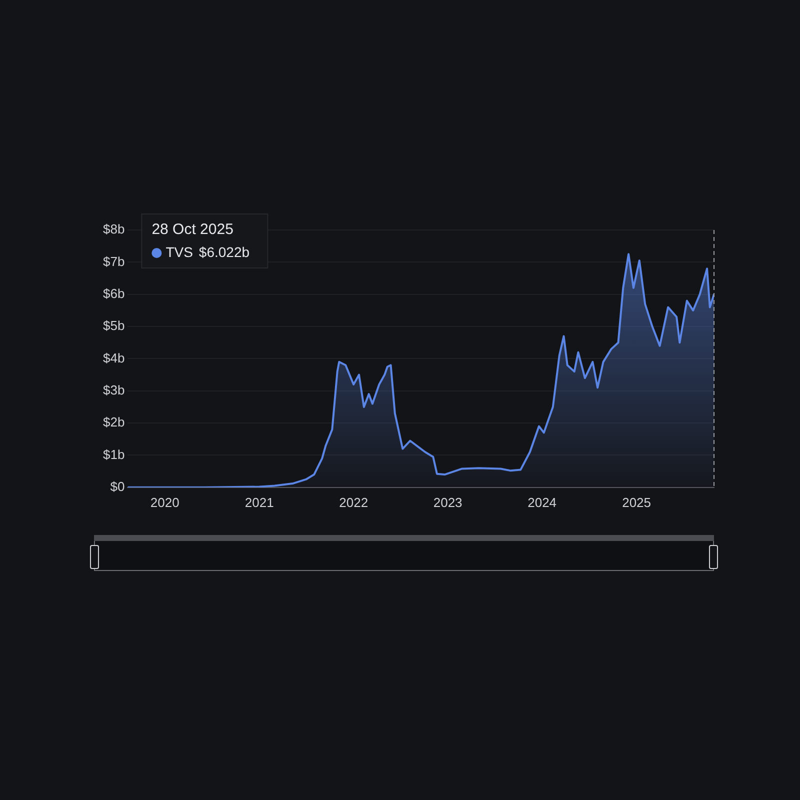  I want to click on y-tick-label: $8b, so click(113, 229).